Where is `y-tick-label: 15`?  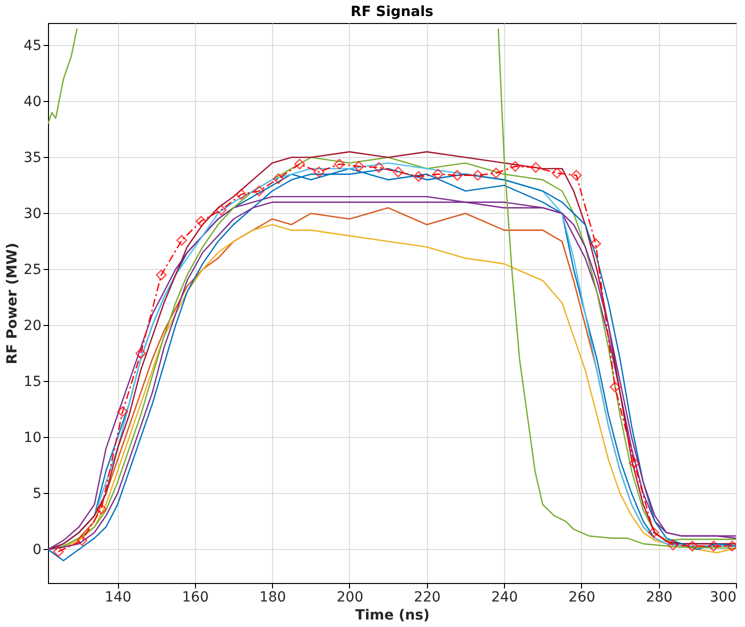 y-tick-label: 15 is located at coordinates (33, 382).